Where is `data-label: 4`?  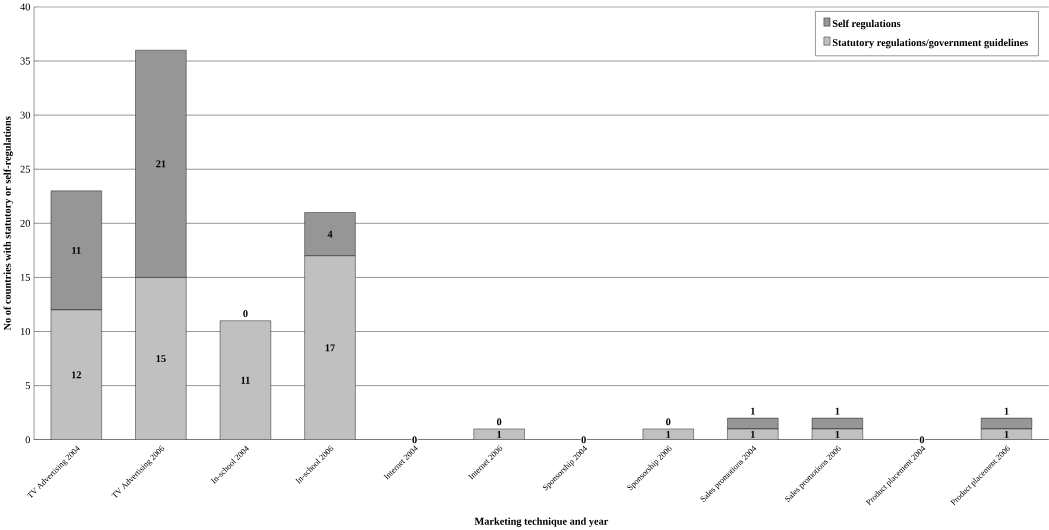 data-label: 4 is located at coordinates (330, 234).